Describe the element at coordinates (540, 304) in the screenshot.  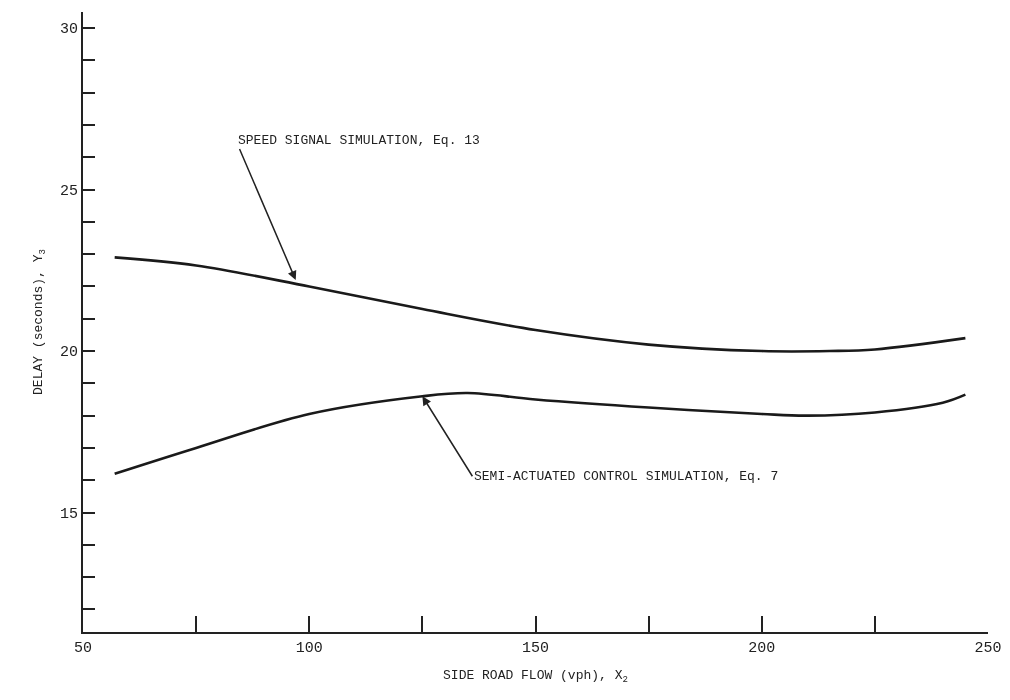
I see `line-series` at that location.